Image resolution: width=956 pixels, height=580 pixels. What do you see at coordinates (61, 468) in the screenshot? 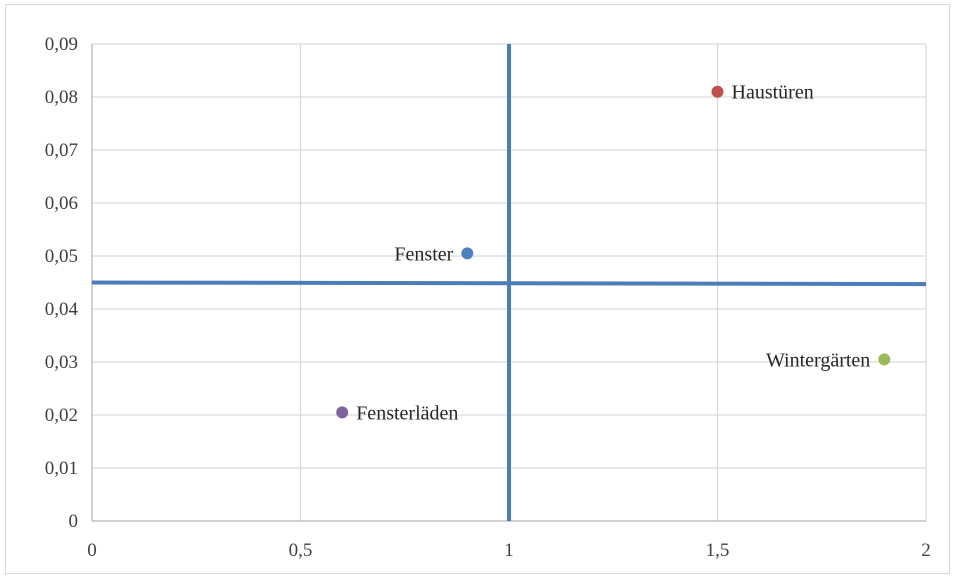
I see `y-tick-label: 0,01` at bounding box center [61, 468].